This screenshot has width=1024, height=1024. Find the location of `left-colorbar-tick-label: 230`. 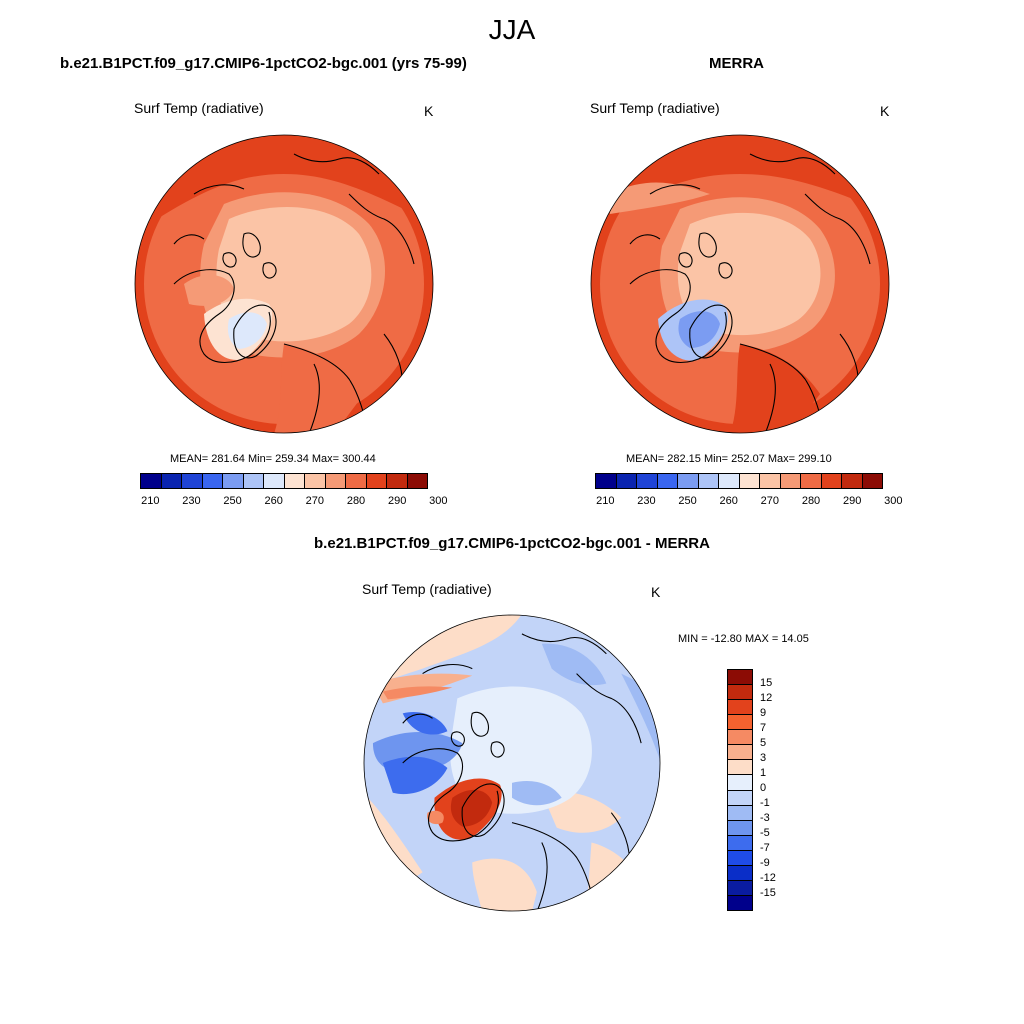

left-colorbar-tick-label: 230 is located at coordinates (191, 501).